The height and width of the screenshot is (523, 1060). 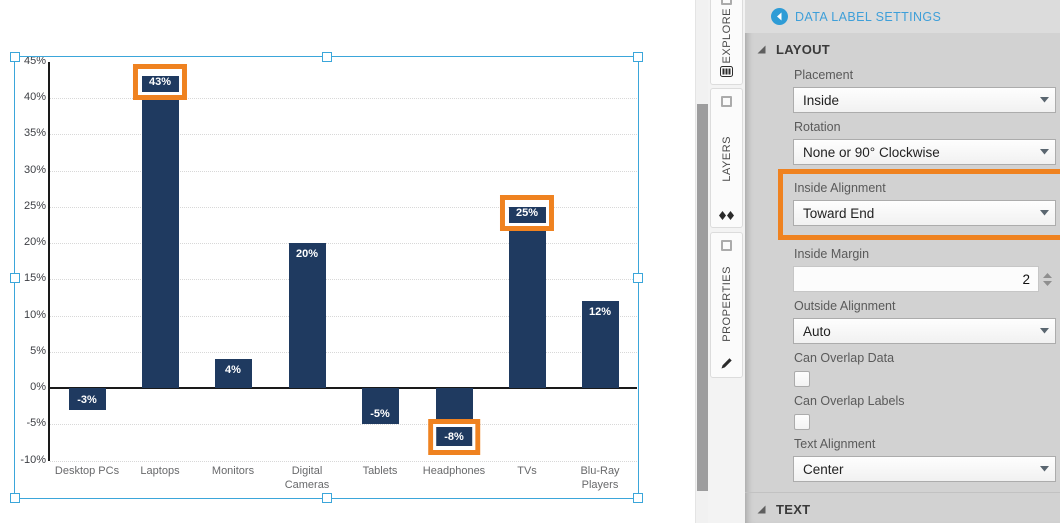 What do you see at coordinates (343, 388) in the screenshot?
I see `x-axis-line` at bounding box center [343, 388].